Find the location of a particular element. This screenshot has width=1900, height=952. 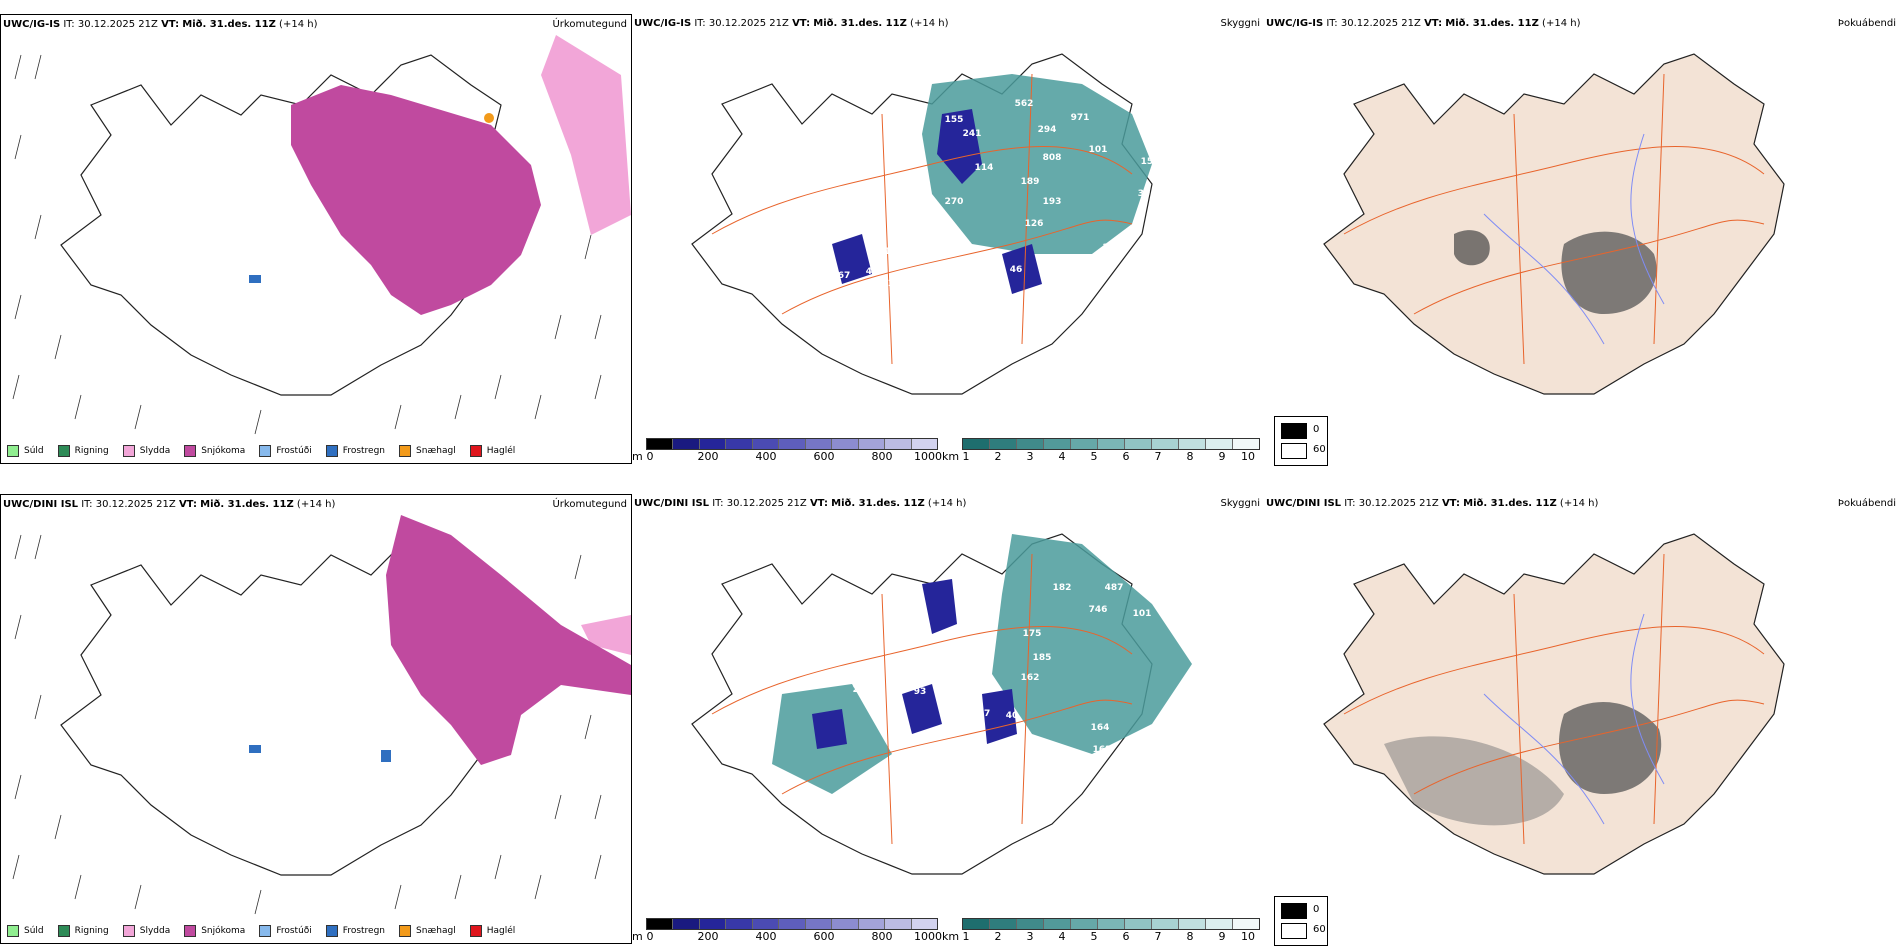

cloudbase-label: 72 is located at coordinates (892, 686).